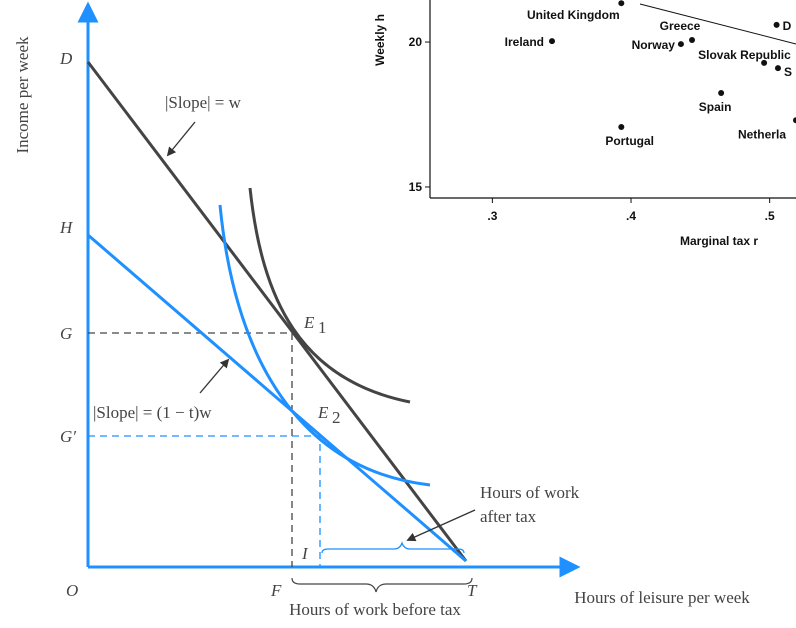 The image size is (796, 628). What do you see at coordinates (662, 597) in the screenshot?
I see `x-axis-label: Hours of leisure per week` at bounding box center [662, 597].